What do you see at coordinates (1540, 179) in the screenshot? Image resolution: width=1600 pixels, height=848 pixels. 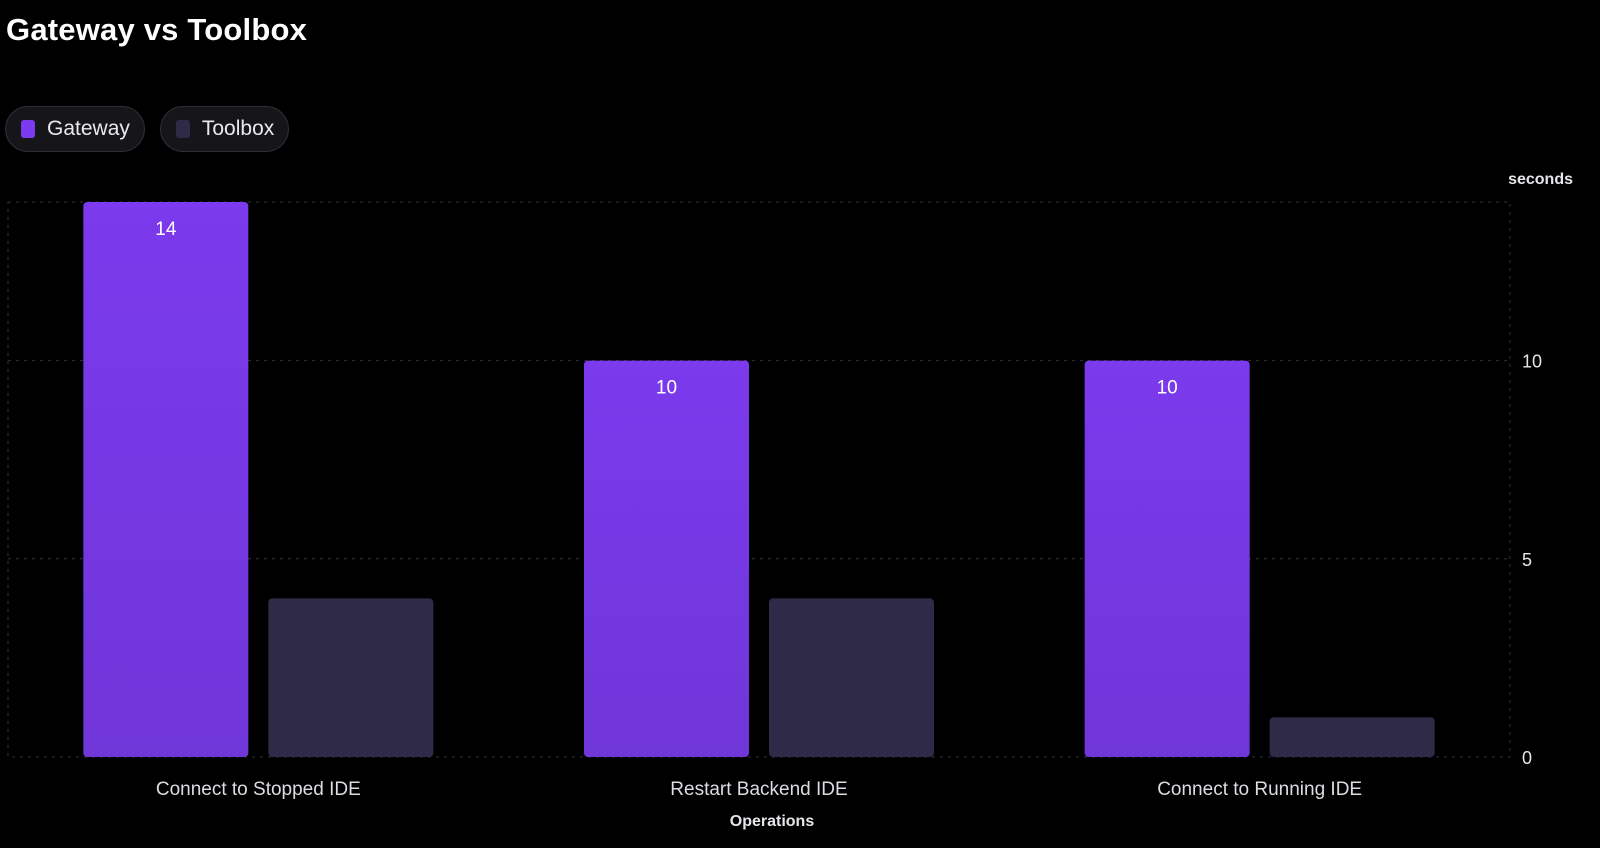 I see `y-axis-title: seconds` at bounding box center [1540, 179].